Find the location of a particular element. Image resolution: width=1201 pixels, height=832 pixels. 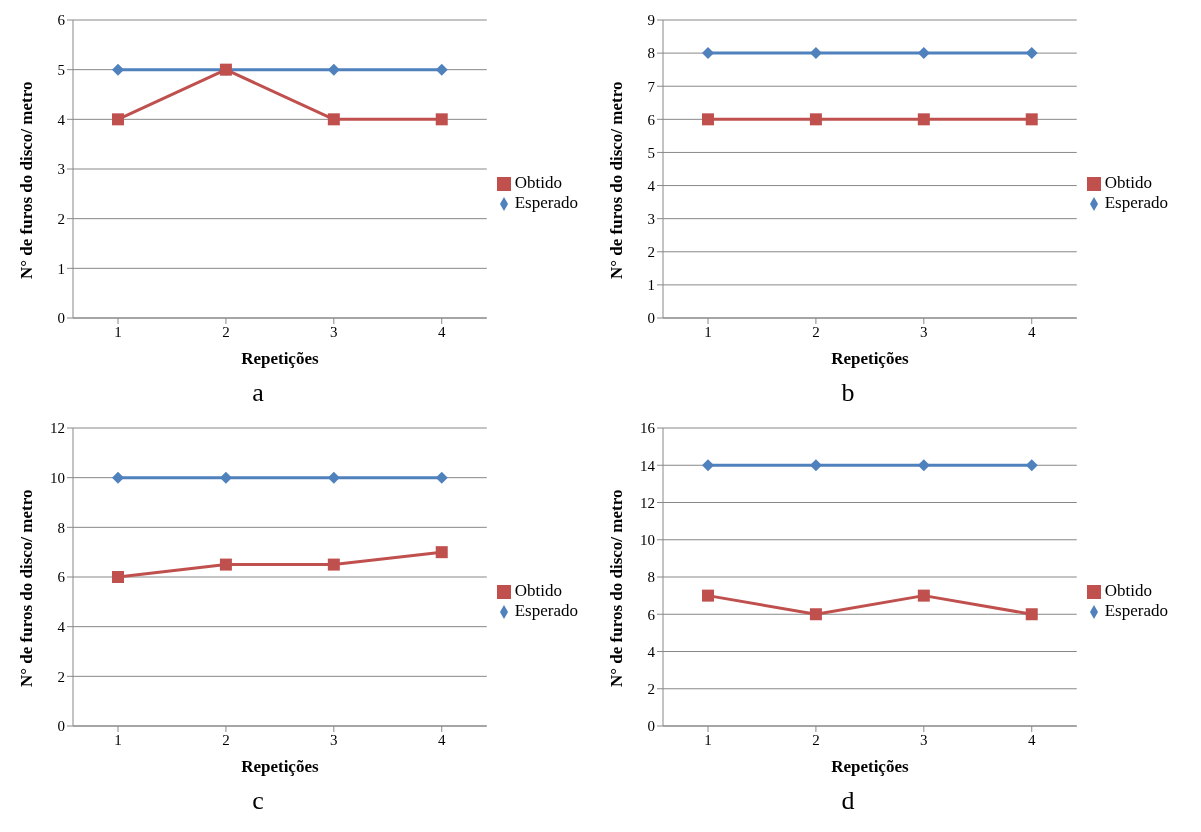

y-tick-label: 7 is located at coordinates (651, 86).